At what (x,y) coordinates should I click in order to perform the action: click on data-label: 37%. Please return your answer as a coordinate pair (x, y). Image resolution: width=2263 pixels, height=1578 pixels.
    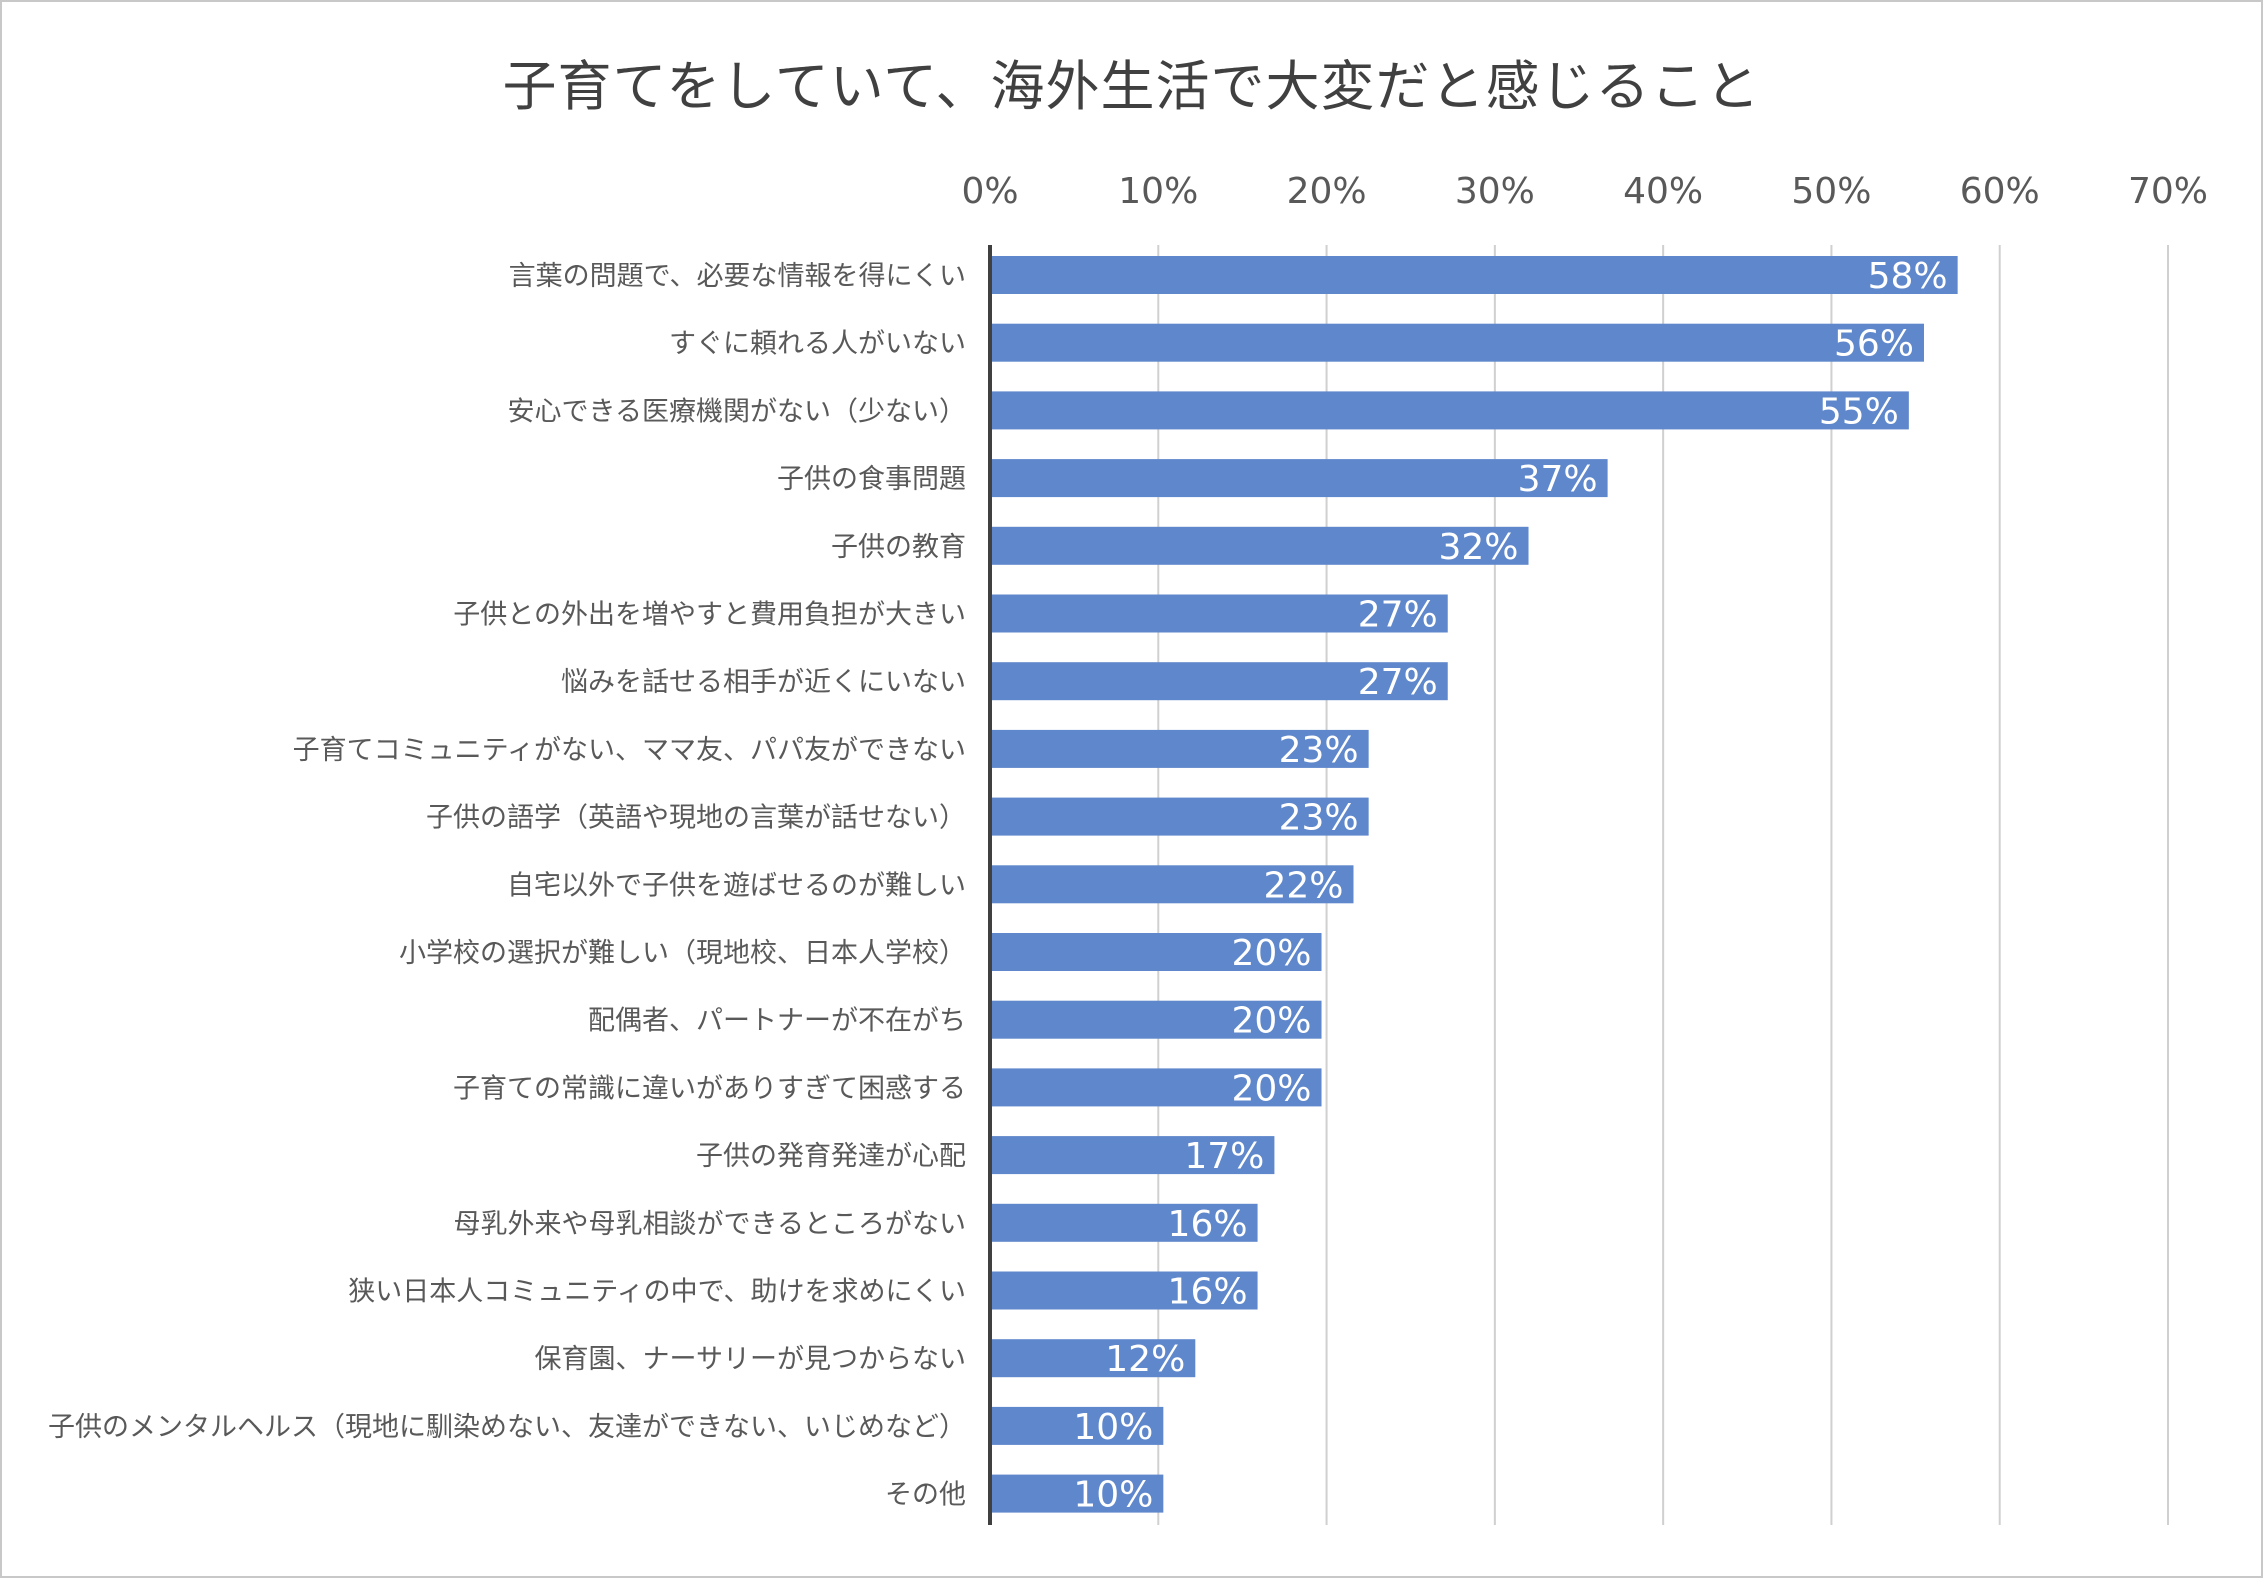
    Looking at the image, I should click on (1558, 479).